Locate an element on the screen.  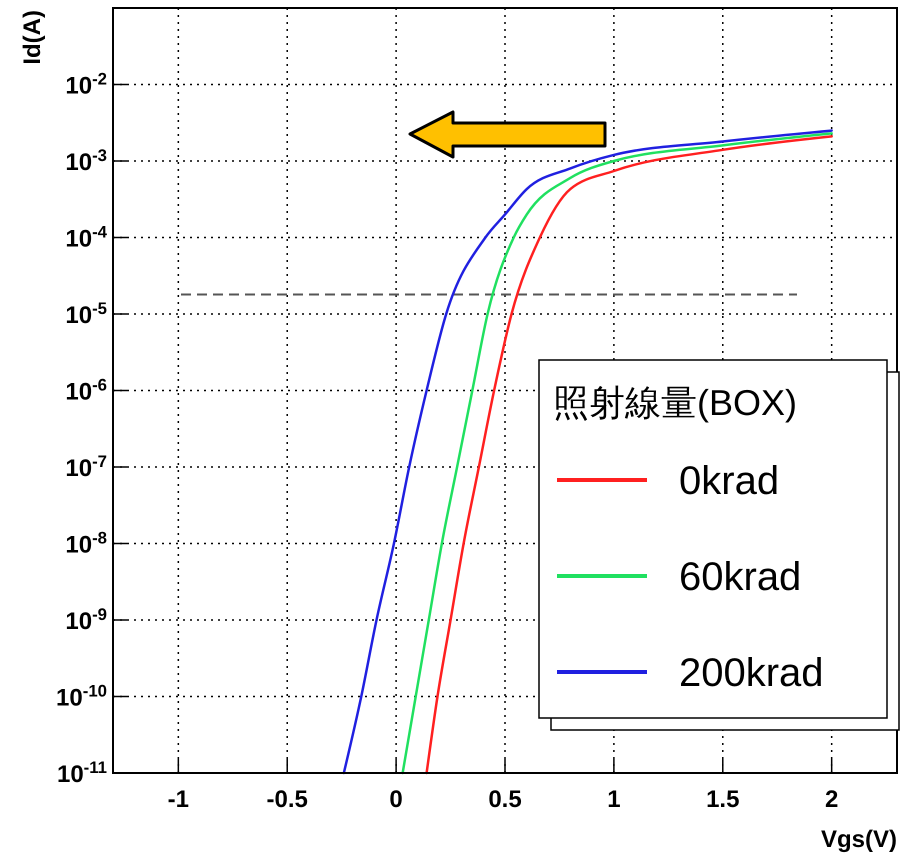
legend-label: 200krad is located at coordinates (751, 673).